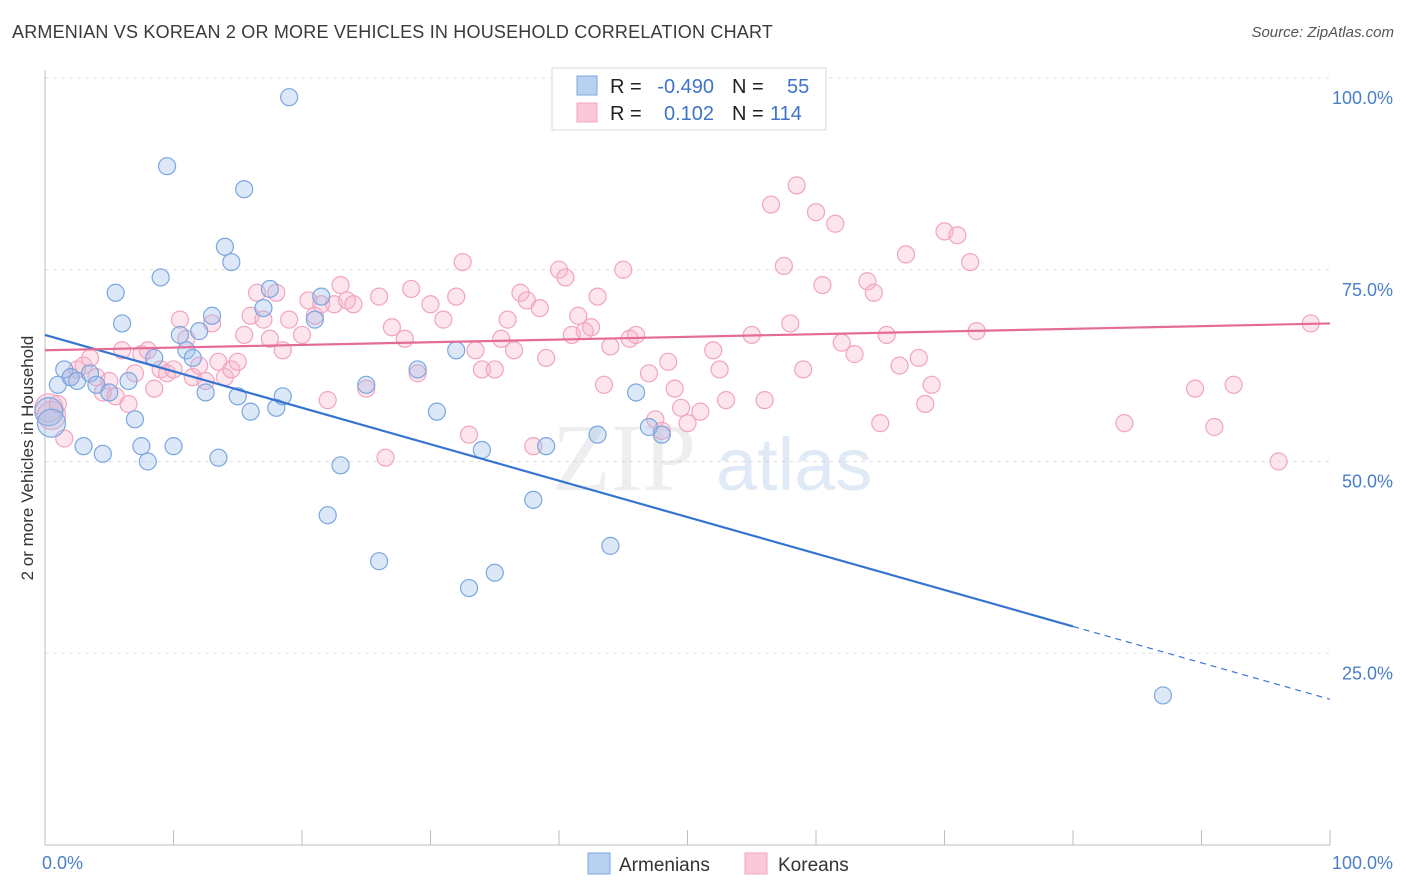 The height and width of the screenshot is (892, 1406). I want to click on stats-legend-swatch-koreans, so click(587, 112).